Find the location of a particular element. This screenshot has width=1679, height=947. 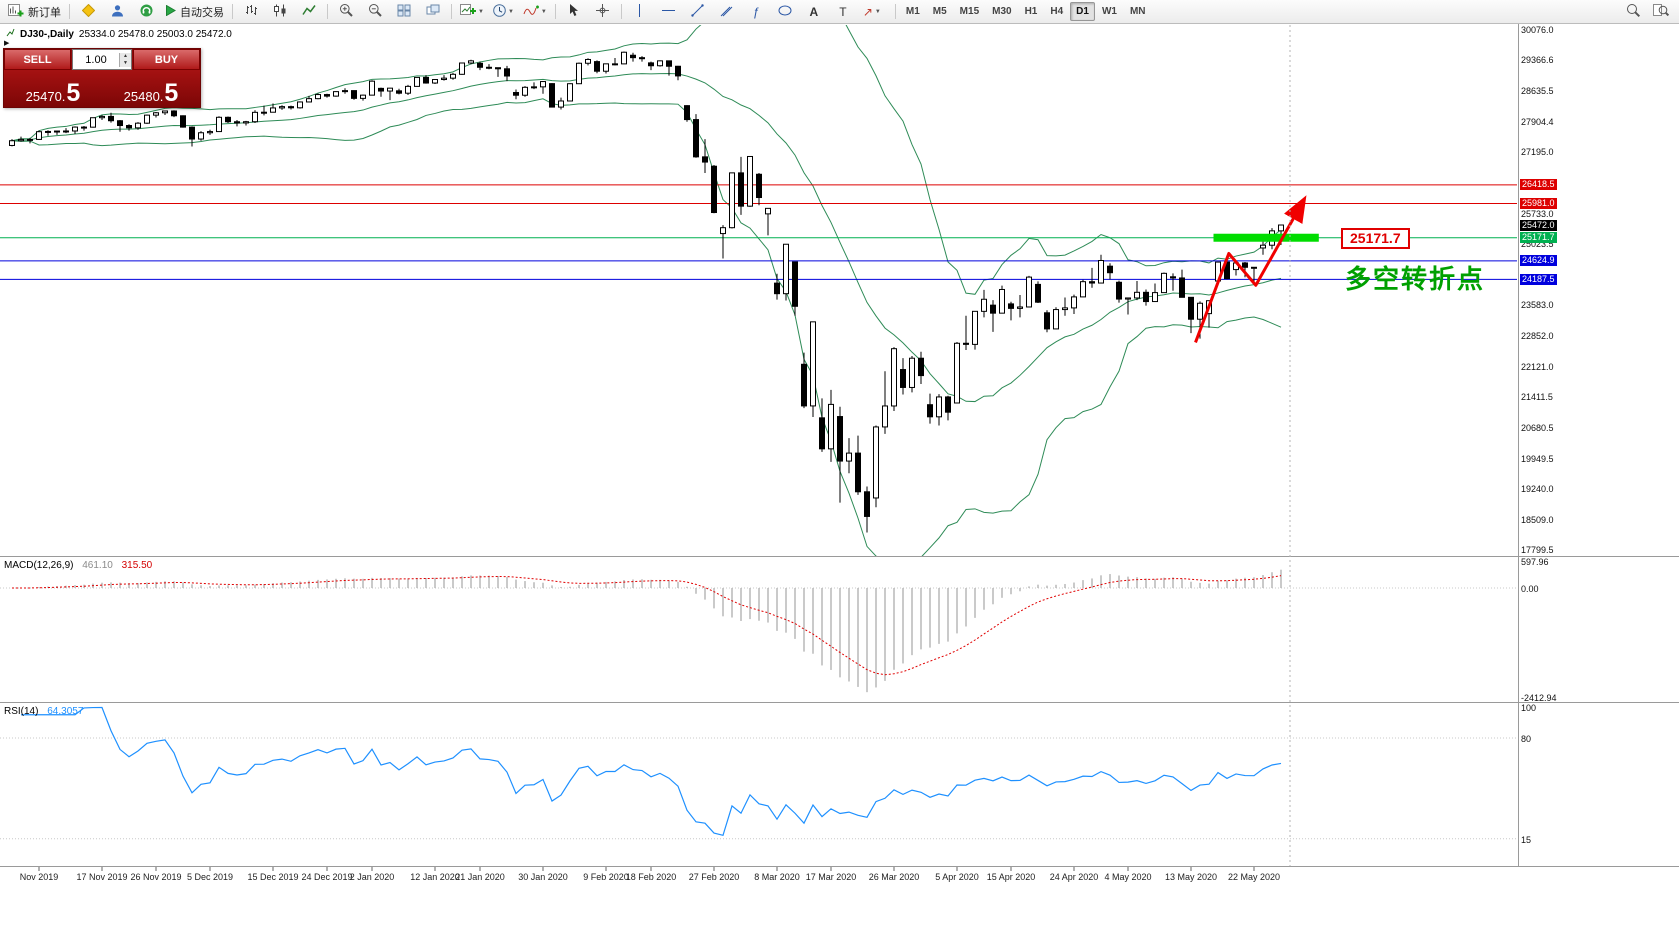

community-button is located at coordinates (88, 12).